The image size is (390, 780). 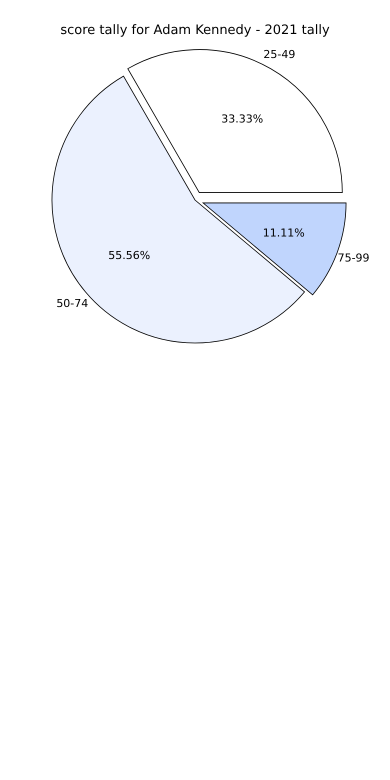 What do you see at coordinates (72, 303) in the screenshot?
I see `slice-label: 50-74` at bounding box center [72, 303].